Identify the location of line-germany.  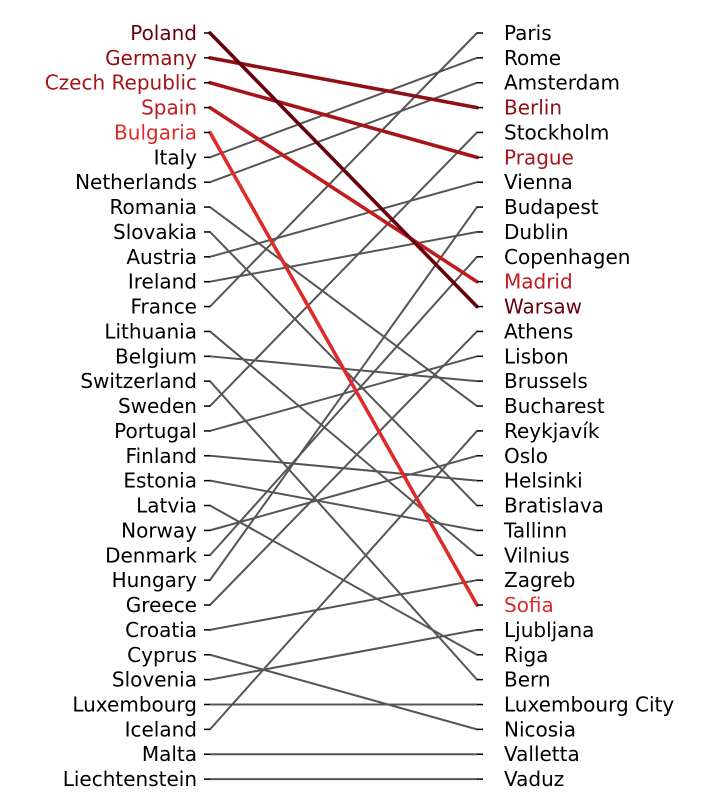
(343, 83).